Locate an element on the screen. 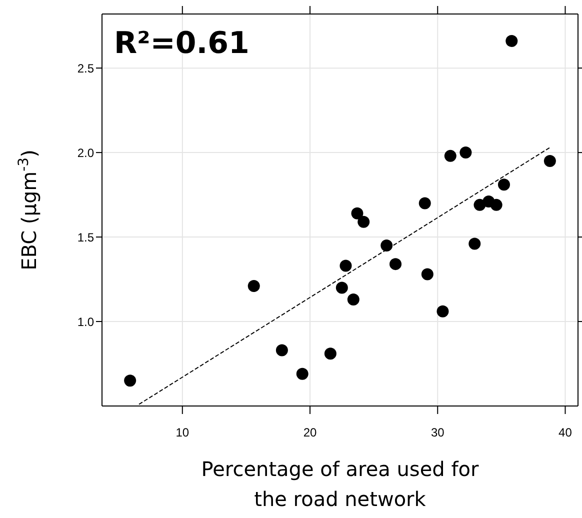 The image size is (582, 518). x-tick-label: 20 is located at coordinates (310, 433).